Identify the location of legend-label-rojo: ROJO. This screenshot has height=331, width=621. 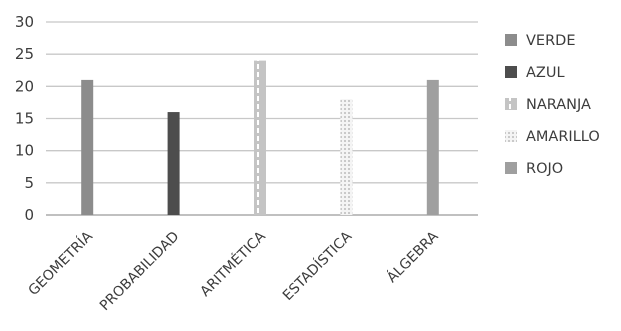
(544, 169).